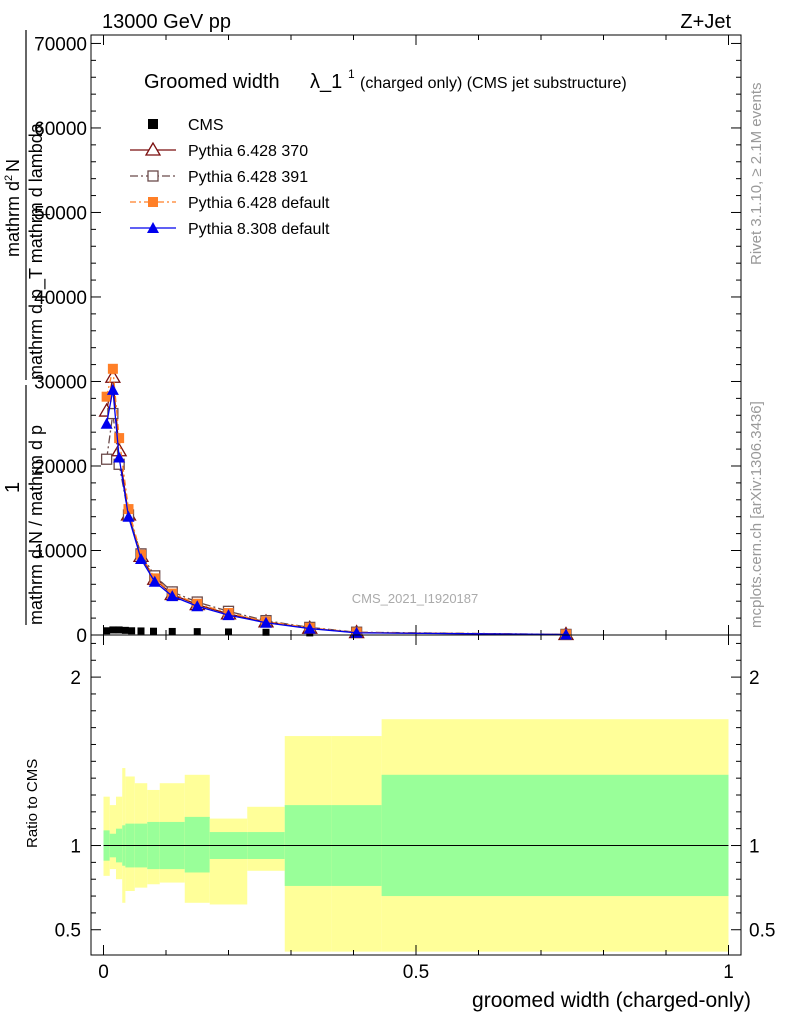  Describe the element at coordinates (32, 803) in the screenshot. I see `ratio-y-label: Ratio to CMS` at that location.